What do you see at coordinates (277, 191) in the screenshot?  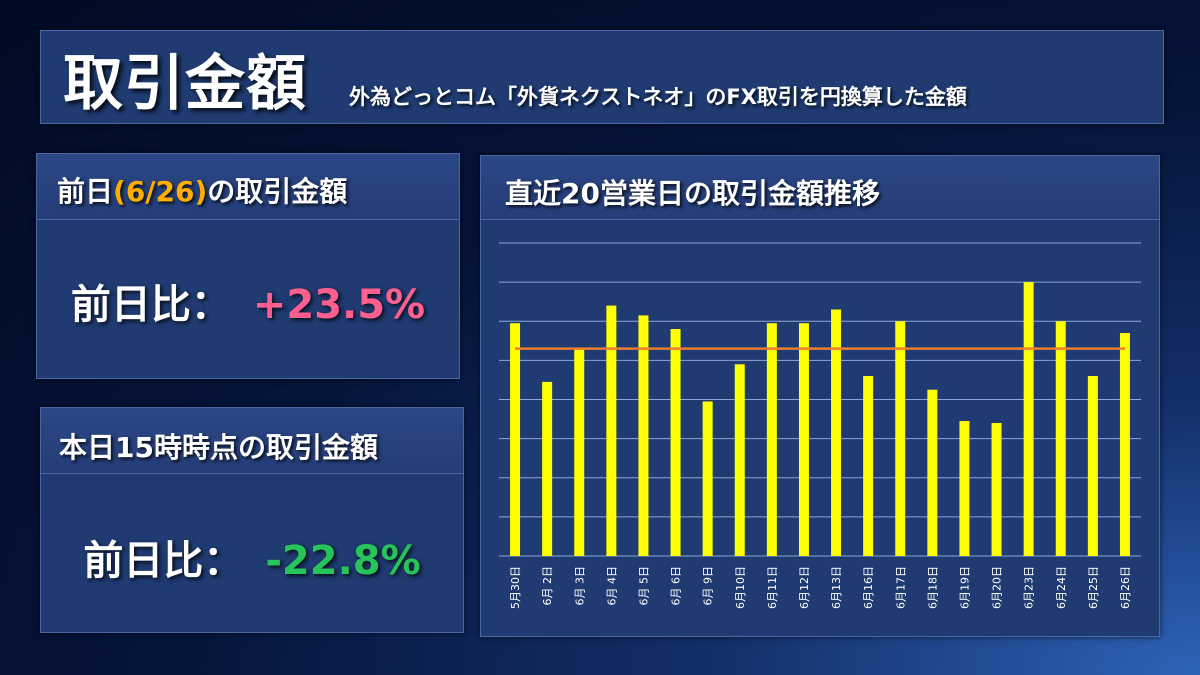 I see `previous-day-title-suffix: の取引金額` at bounding box center [277, 191].